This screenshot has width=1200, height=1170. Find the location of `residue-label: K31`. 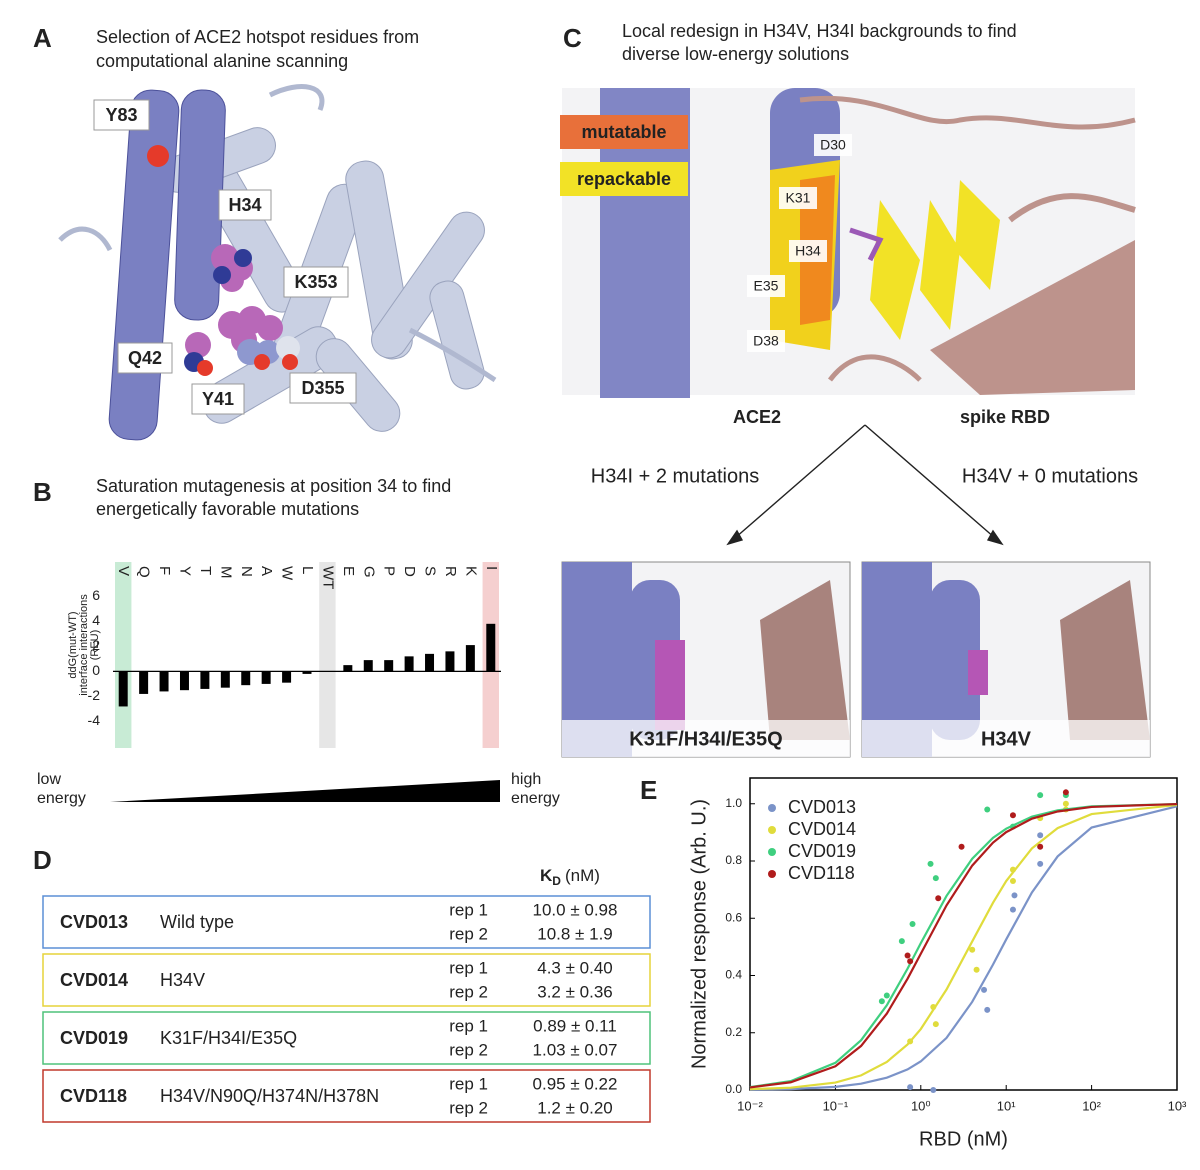

residue-label: K31 is located at coordinates (798, 198).